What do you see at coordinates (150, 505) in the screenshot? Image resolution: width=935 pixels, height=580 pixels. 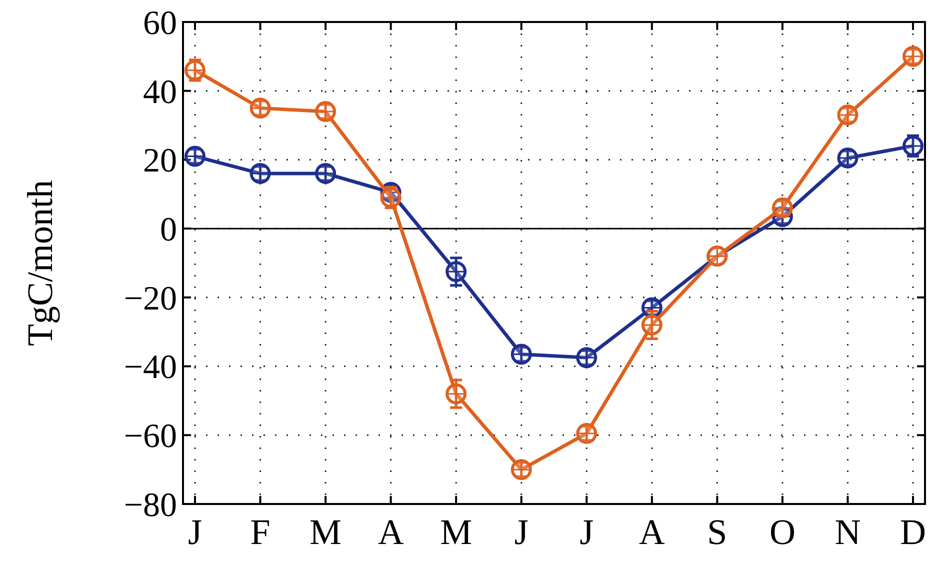 I see `y-tick-label: −80` at bounding box center [150, 505].